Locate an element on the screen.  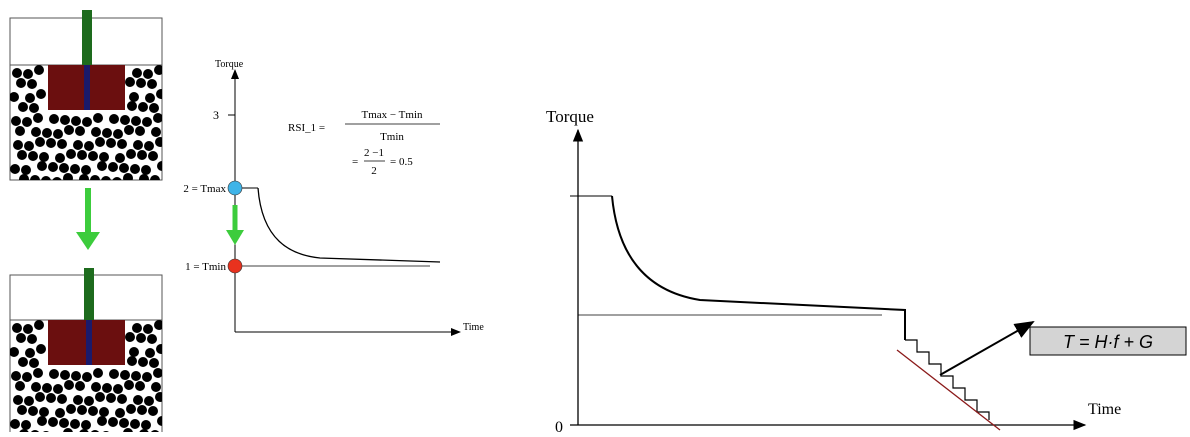
formula-sub-numerator: 2 −1 is located at coordinates (374, 153).